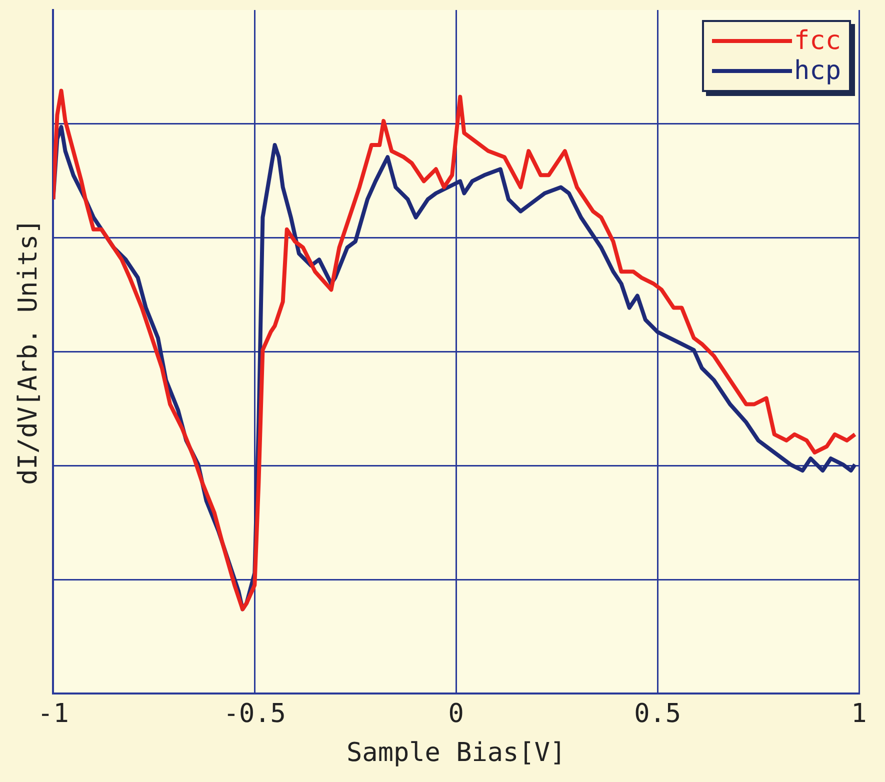 This screenshot has height=782, width=885. What do you see at coordinates (817, 71) in the screenshot?
I see `legend-label: hcp` at bounding box center [817, 71].